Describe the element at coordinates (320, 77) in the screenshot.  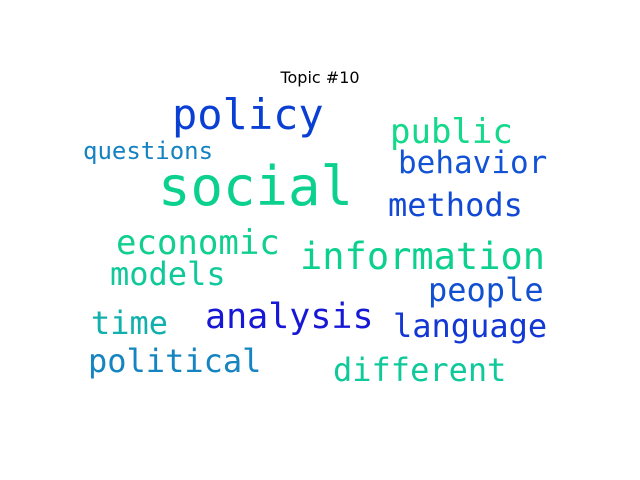
I see `chart-title: Topic #10` at that location.